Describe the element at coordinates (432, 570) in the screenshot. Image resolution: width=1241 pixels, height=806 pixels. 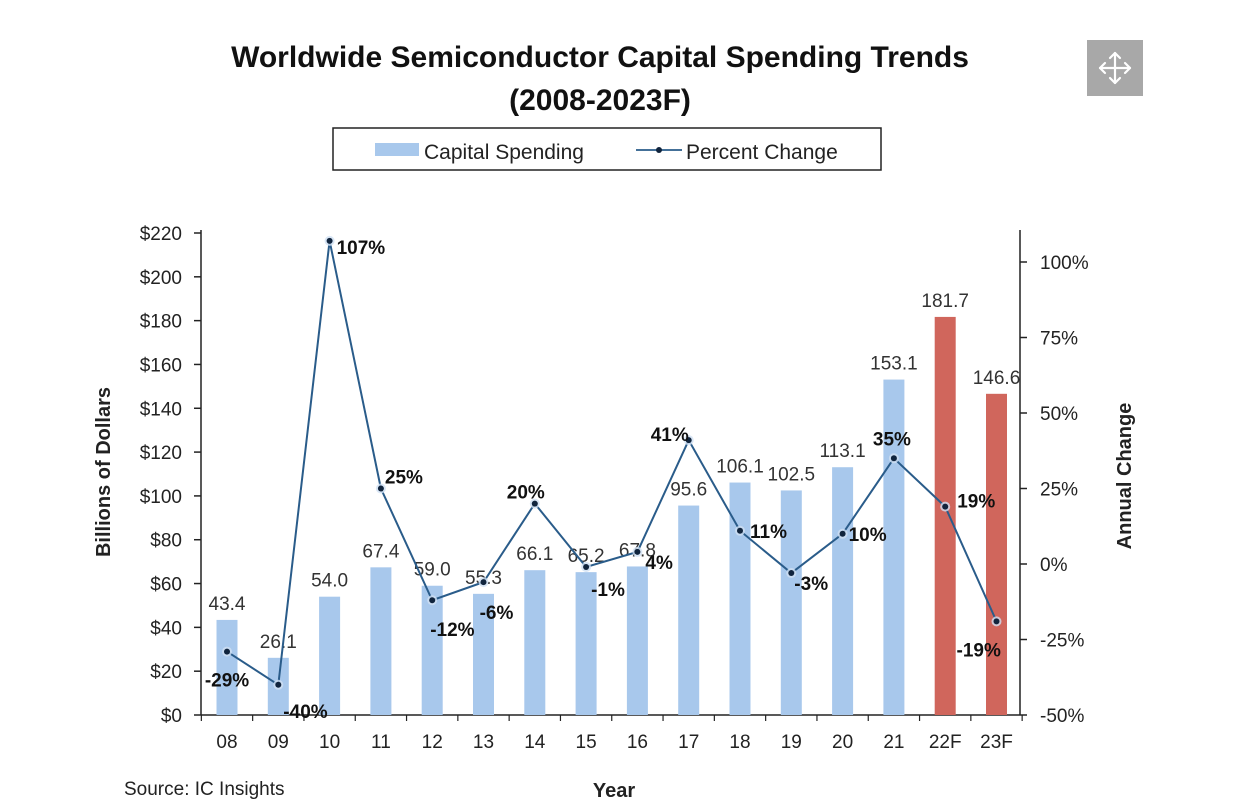
I see `bar-value-label: 59.0` at that location.